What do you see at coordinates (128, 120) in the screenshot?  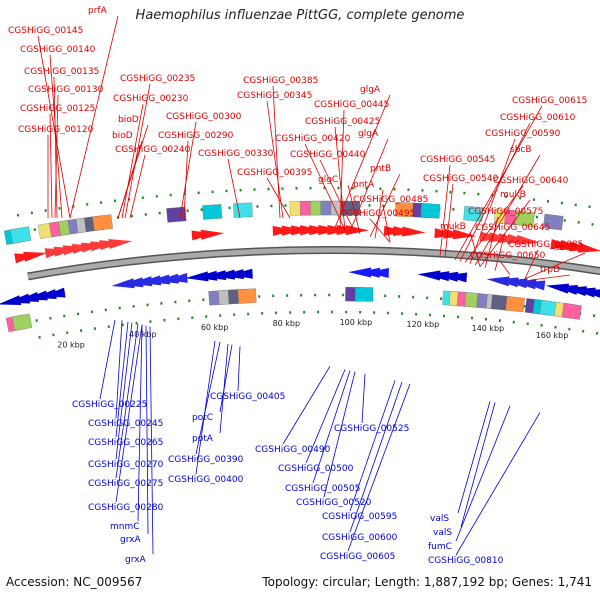 I see `forward-gene-label: bioD` at bounding box center [128, 120].